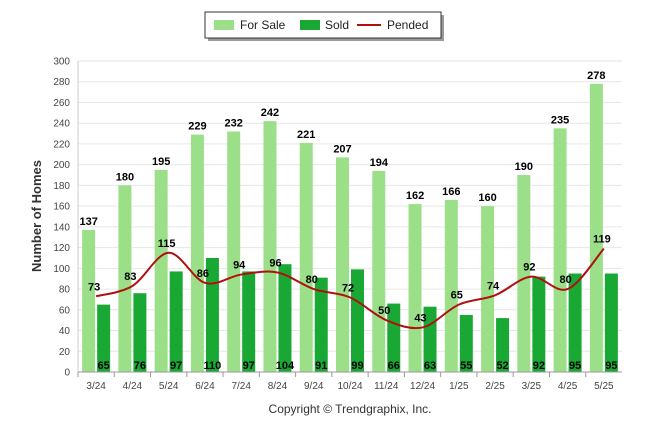  Describe the element at coordinates (36, 216) in the screenshot. I see `y-axis-title: Number of Homes` at that location.